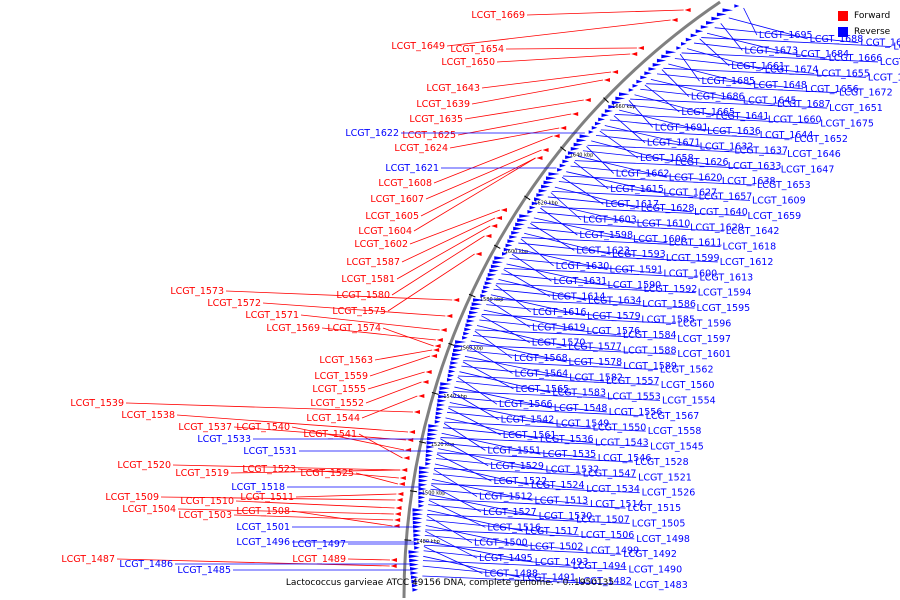  Describe the element at coordinates (579, 297) in the screenshot. I see `gene-label: LCGT_1614` at that location.